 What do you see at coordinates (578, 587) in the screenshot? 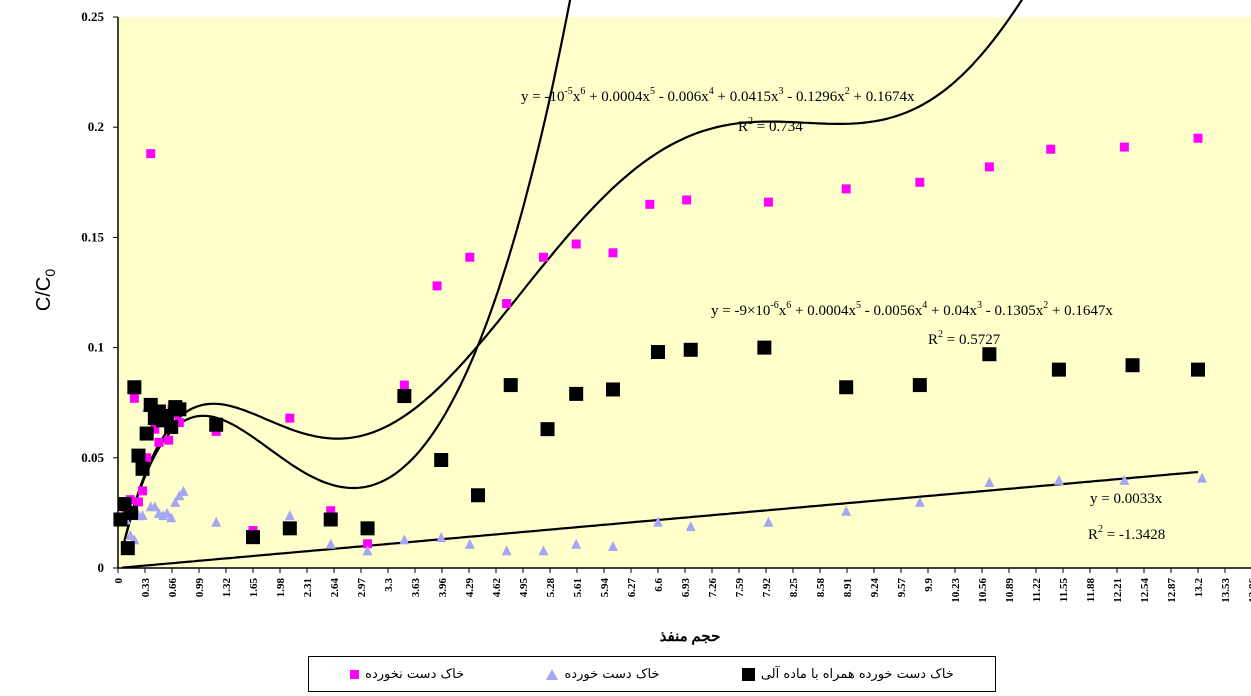
I see `x-tick-label: 5.61` at bounding box center [578, 587].